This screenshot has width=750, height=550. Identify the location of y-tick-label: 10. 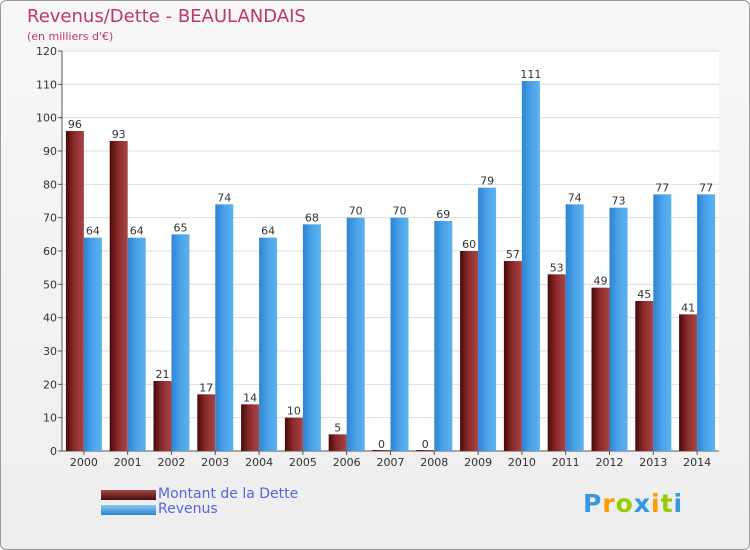
(50, 418).